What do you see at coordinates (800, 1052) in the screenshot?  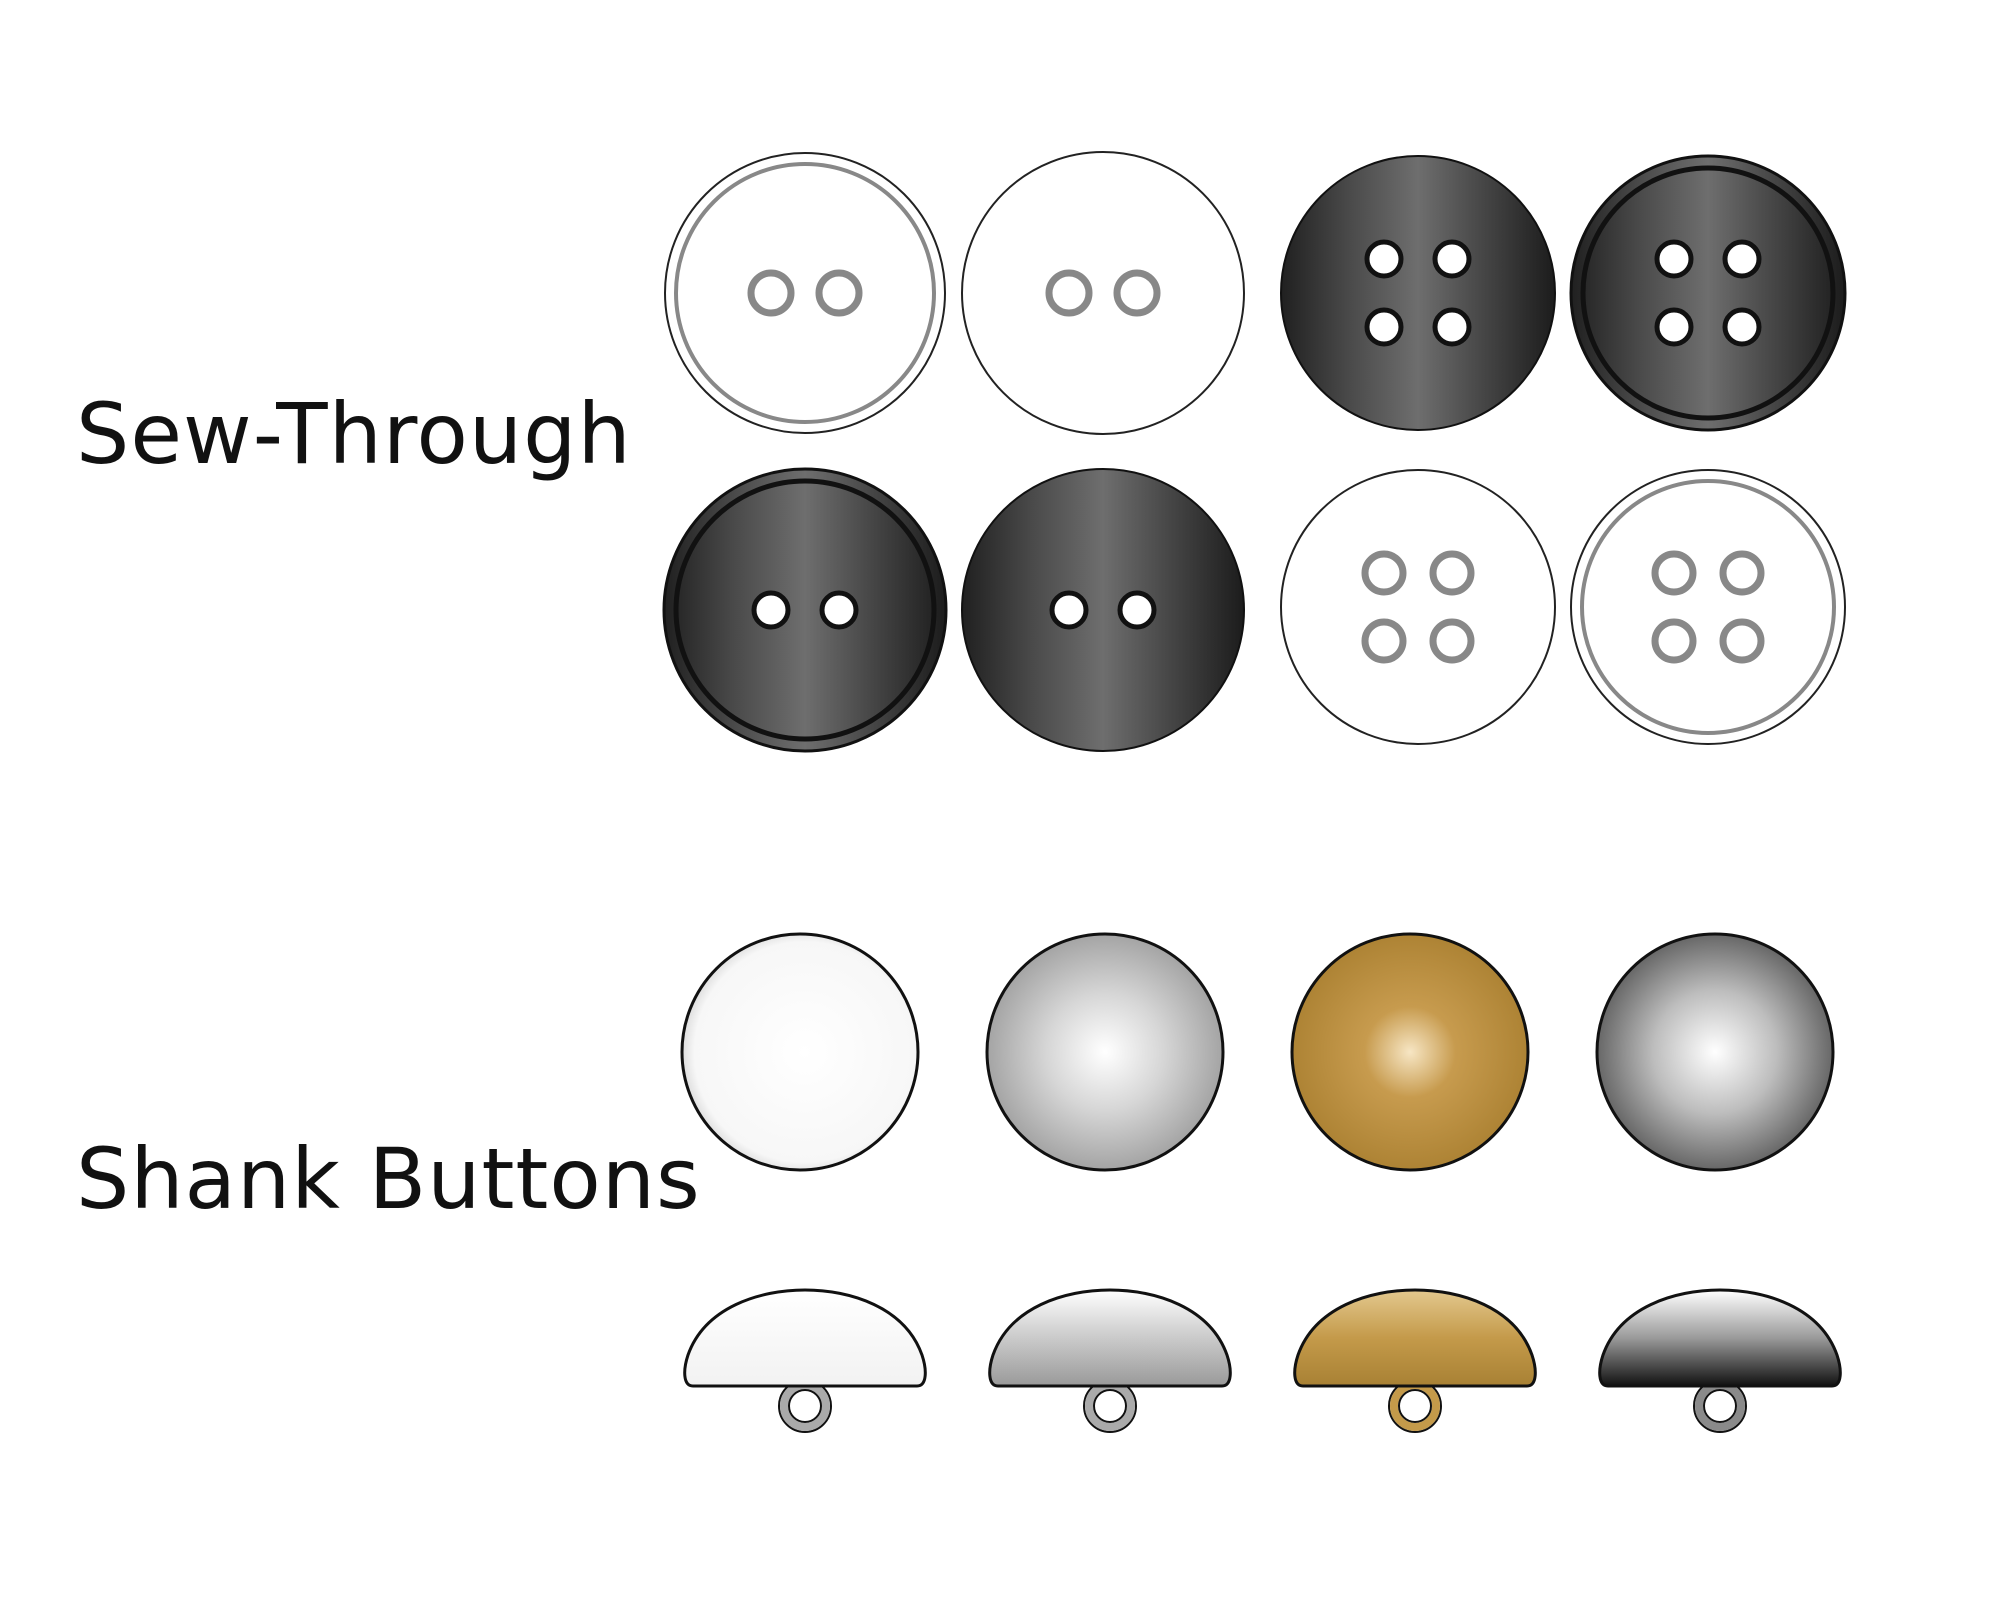 I see `shank-button-top-white` at bounding box center [800, 1052].